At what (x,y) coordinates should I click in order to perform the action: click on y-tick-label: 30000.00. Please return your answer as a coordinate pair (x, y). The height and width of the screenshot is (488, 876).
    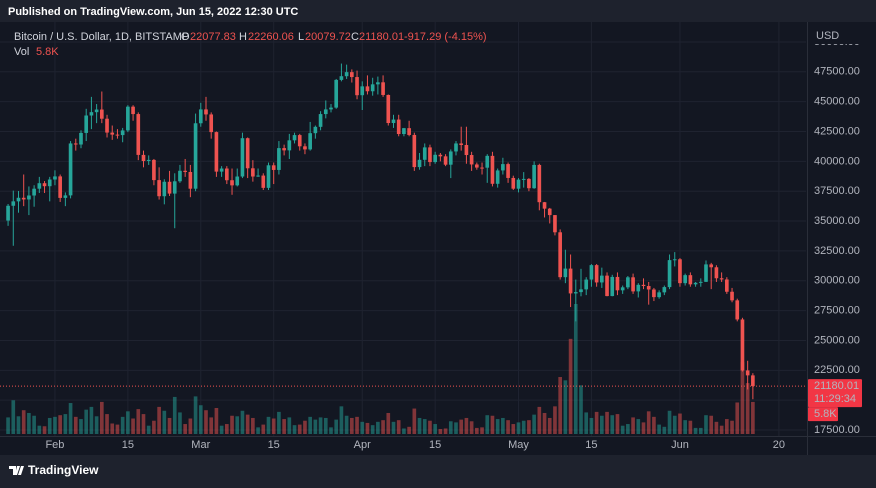
    Looking at the image, I should click on (837, 281).